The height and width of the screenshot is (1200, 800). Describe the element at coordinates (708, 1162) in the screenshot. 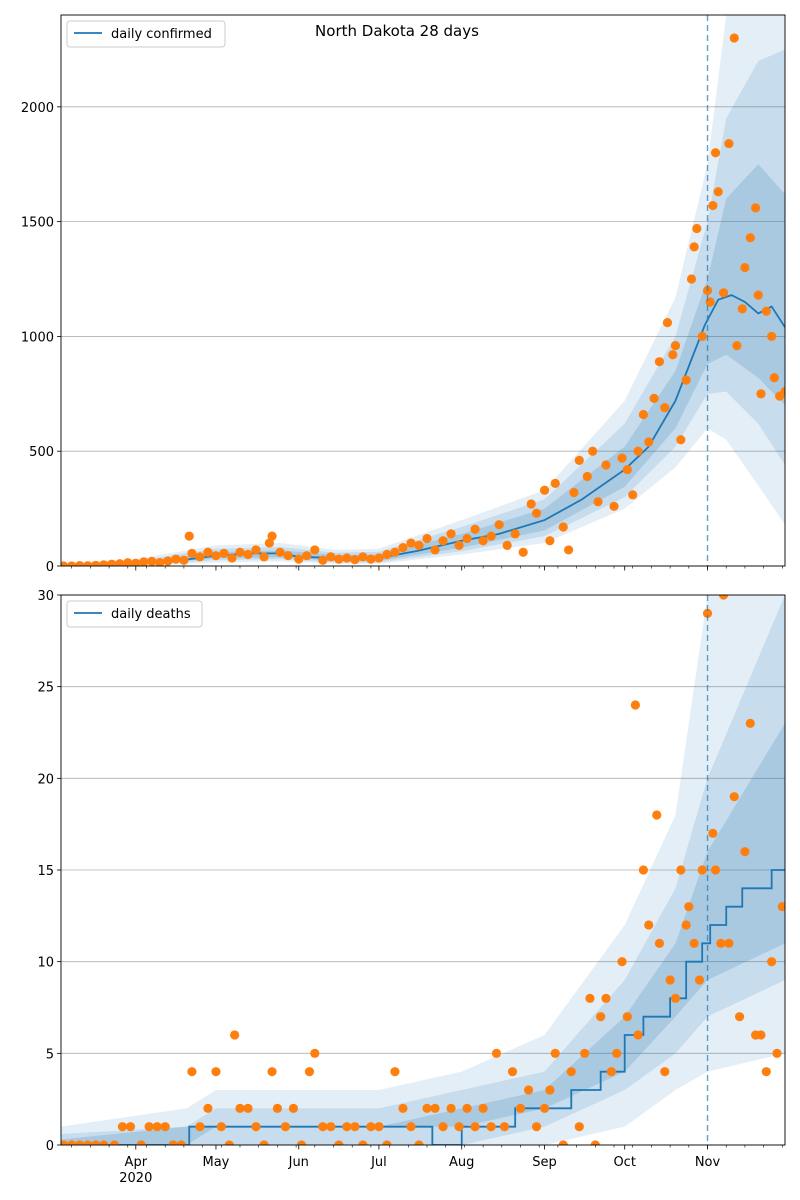

I see `x-tick-label: Nov` at that location.